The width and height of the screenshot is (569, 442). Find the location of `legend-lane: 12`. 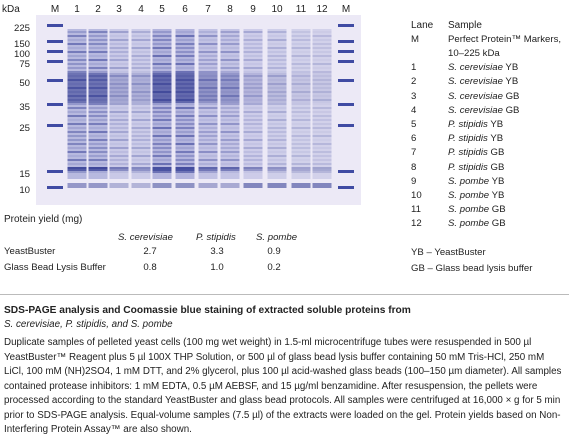

legend-lane: 12 is located at coordinates (416, 224).